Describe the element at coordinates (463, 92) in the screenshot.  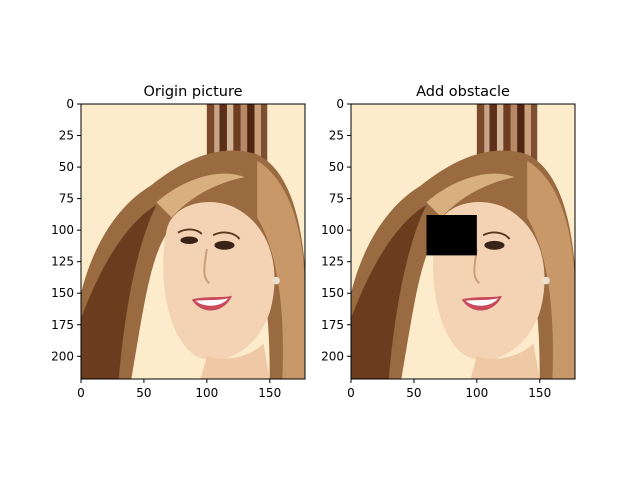
I see `panel-title-obstacle: Add obstacle` at that location.